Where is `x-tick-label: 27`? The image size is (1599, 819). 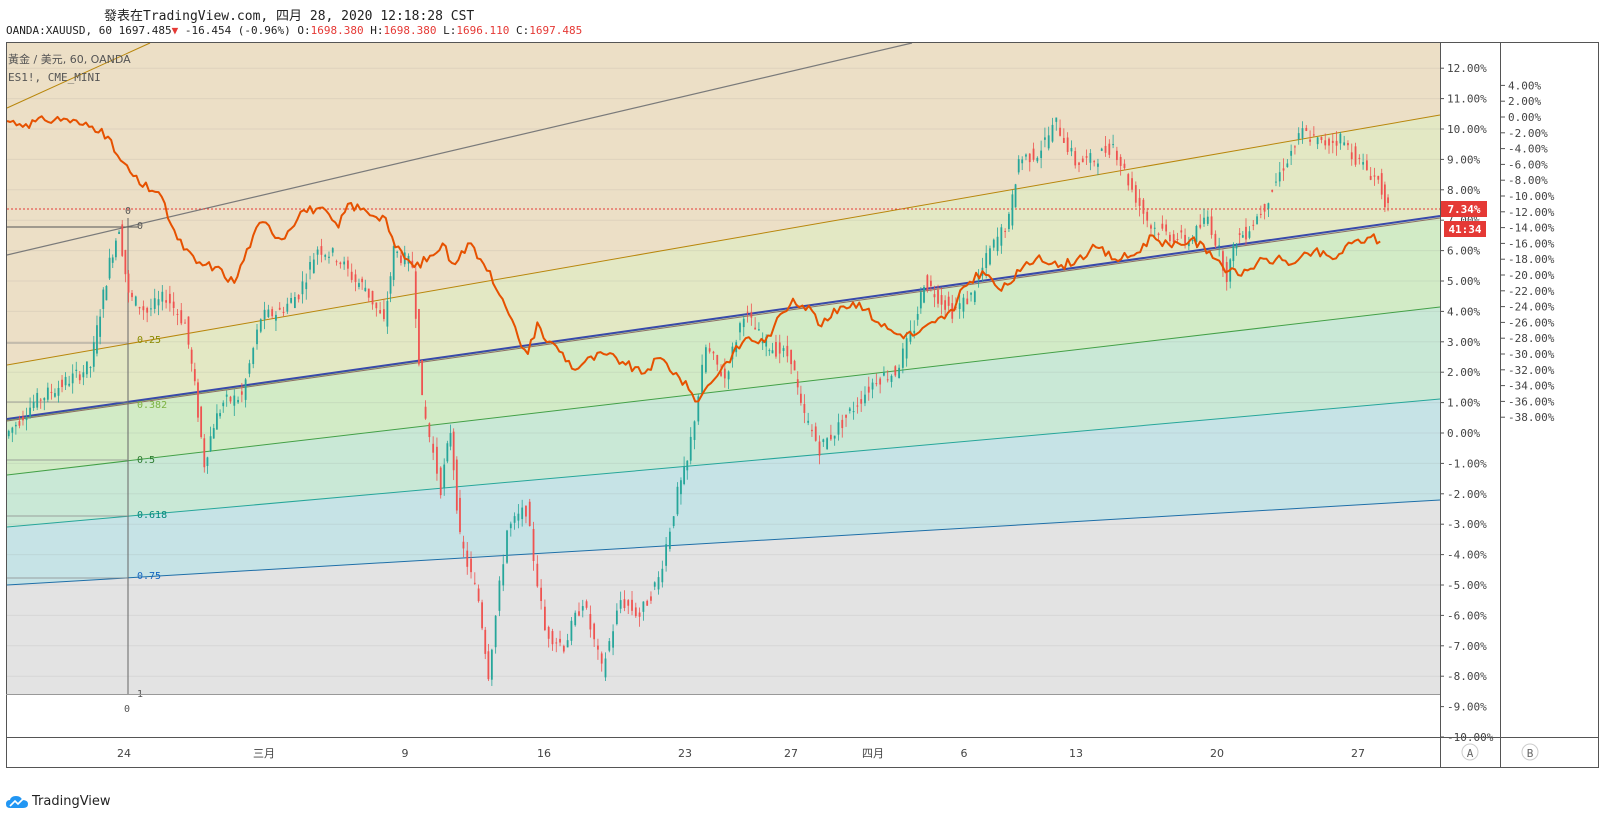
x-tick-label: 27 is located at coordinates (1358, 753).